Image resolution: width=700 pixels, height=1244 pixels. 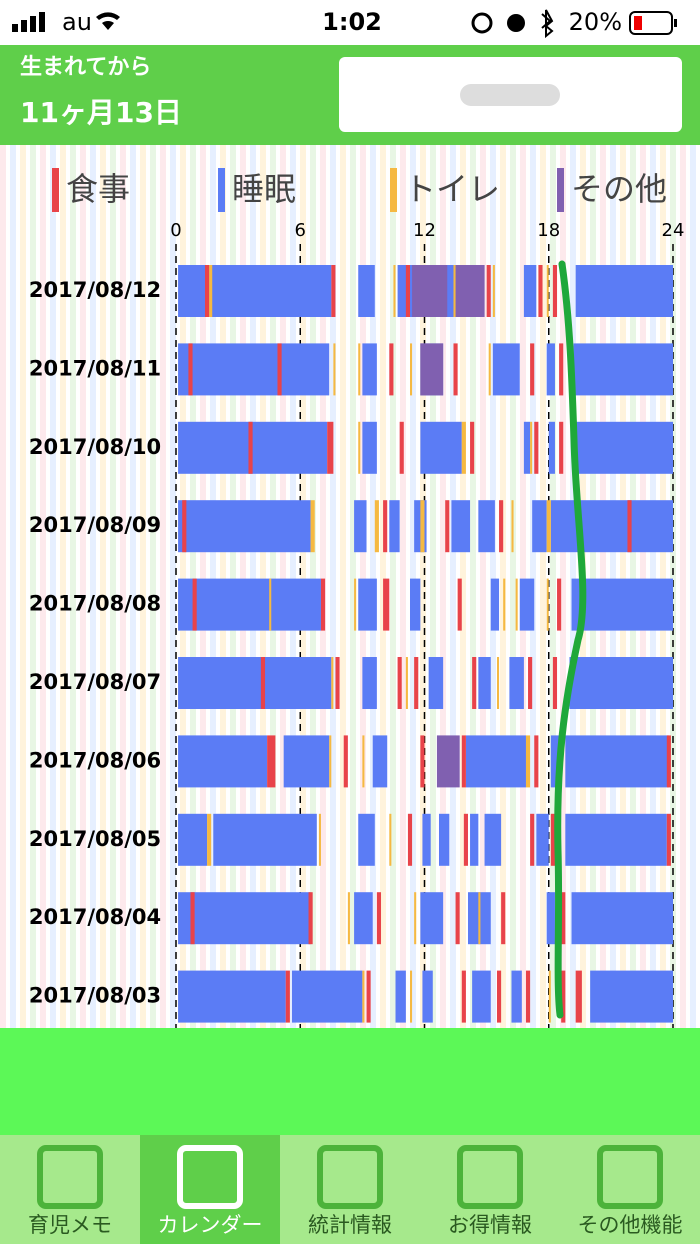 What do you see at coordinates (210, 1225) in the screenshot?
I see `tab-label: カレンダー` at bounding box center [210, 1225].